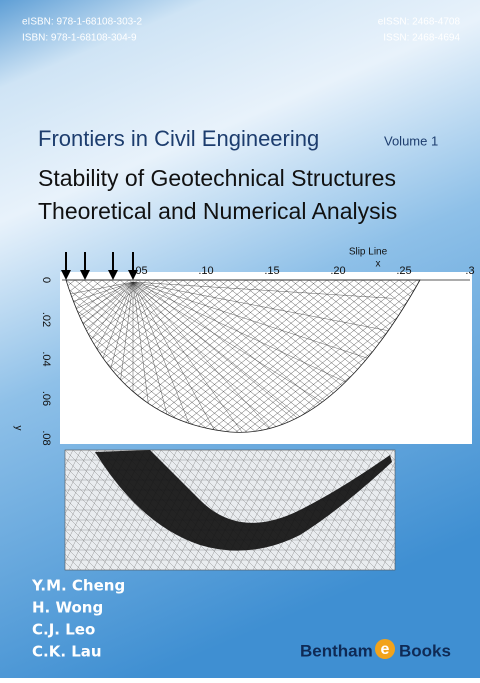  Describe the element at coordinates (67, 608) in the screenshot. I see `author-name: H. Wong` at that location.